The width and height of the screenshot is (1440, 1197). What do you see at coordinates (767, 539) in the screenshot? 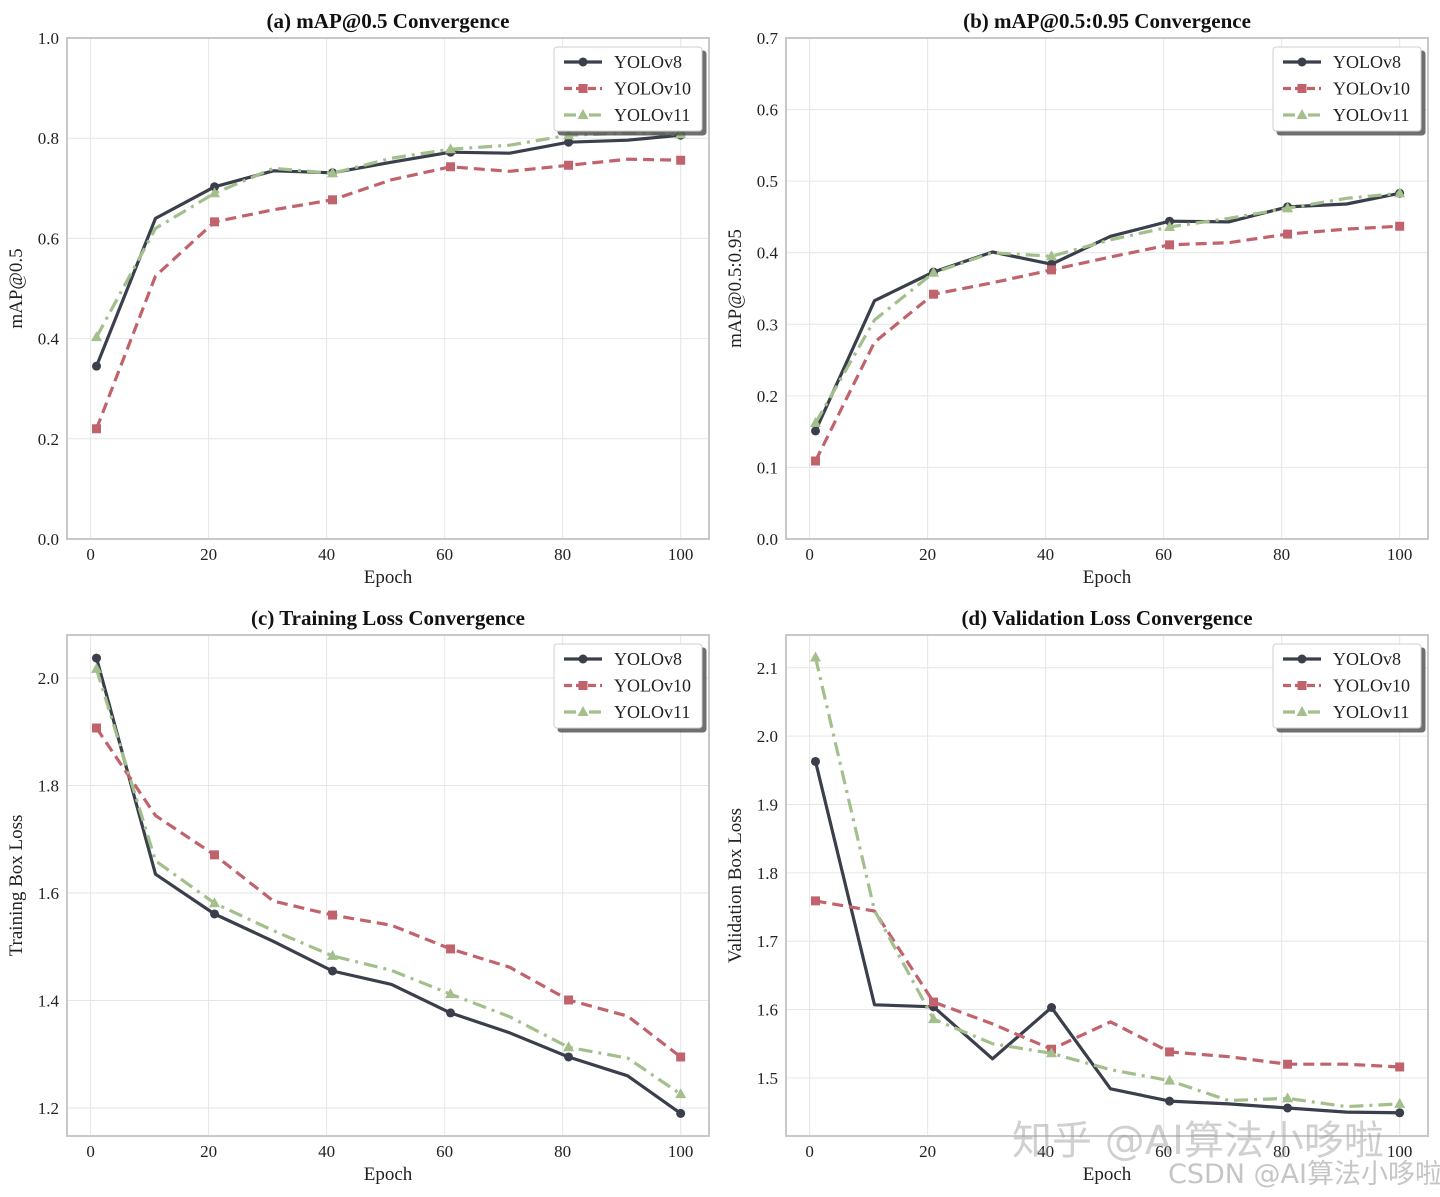
I see `y-tick-label: 0.0` at bounding box center [767, 539].